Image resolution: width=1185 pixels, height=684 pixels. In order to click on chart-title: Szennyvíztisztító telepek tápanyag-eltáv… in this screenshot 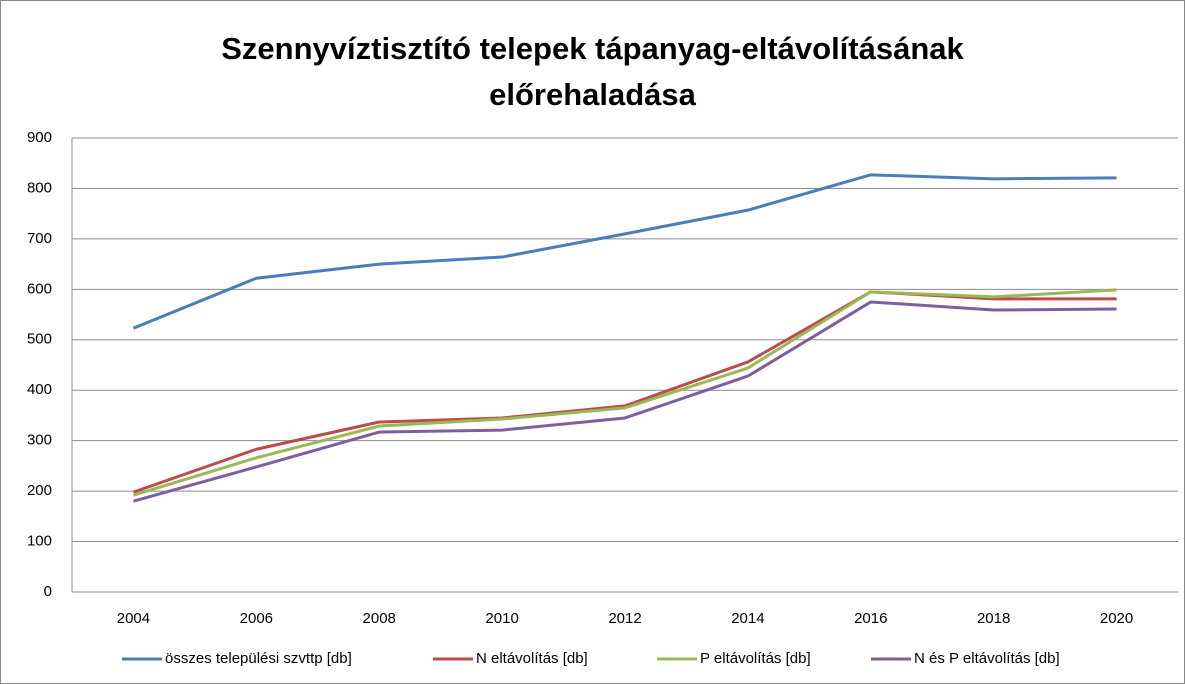, I will do `click(592, 71)`.